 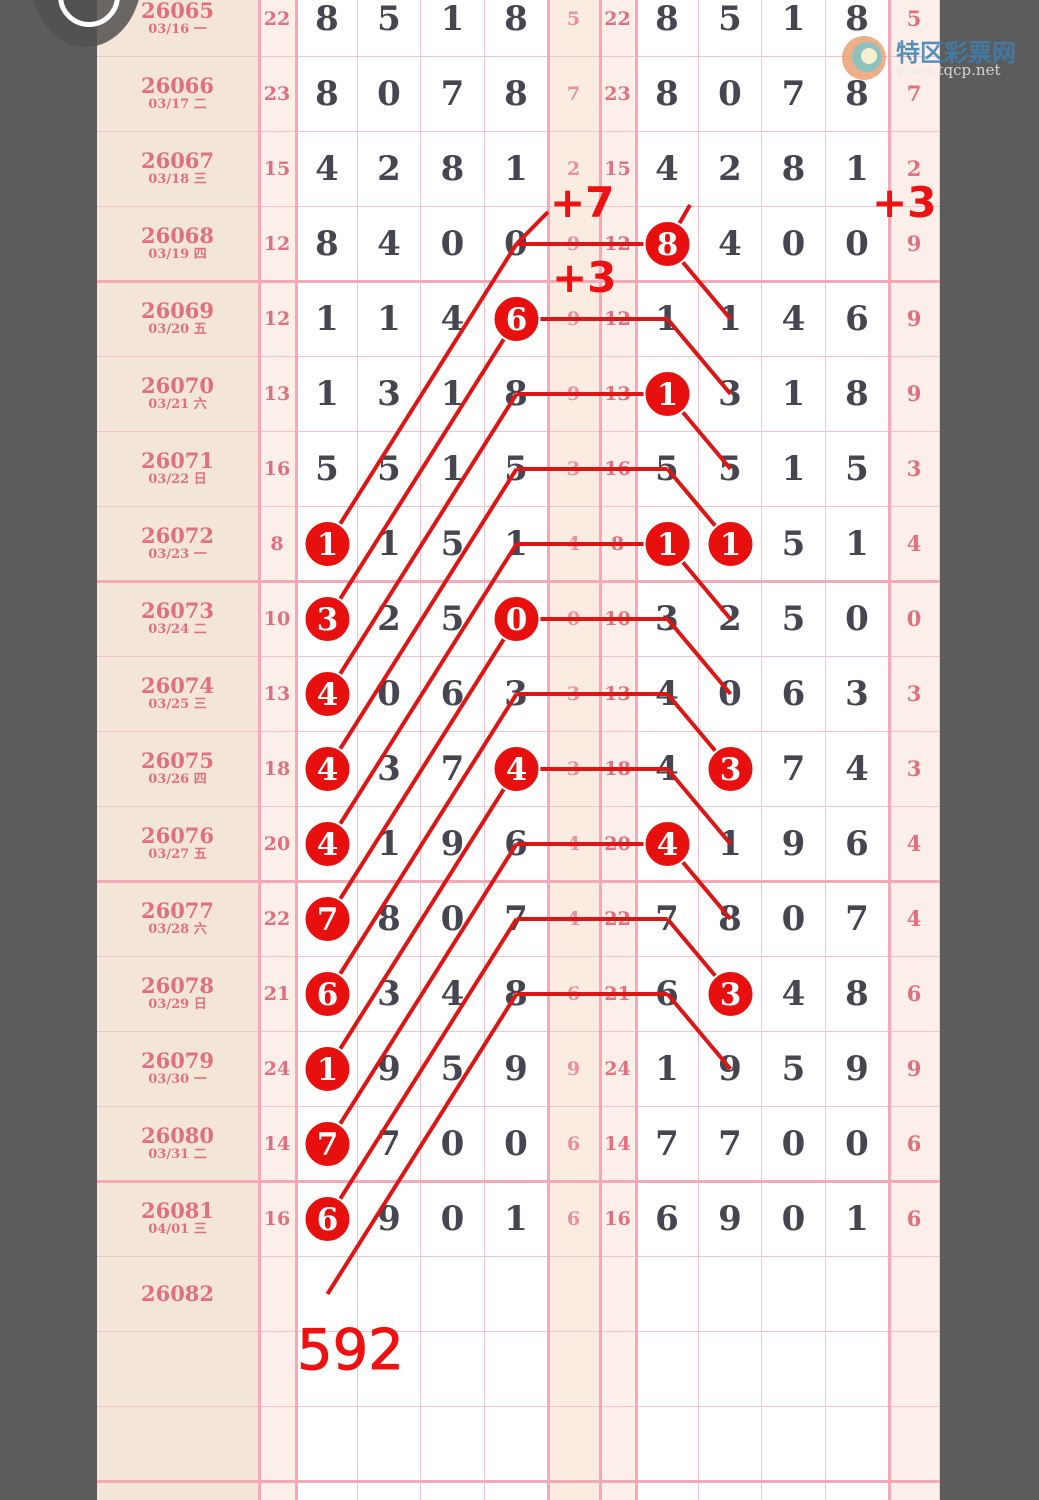 I want to click on logo-url: www.tqcp.net, so click(x=948, y=70).